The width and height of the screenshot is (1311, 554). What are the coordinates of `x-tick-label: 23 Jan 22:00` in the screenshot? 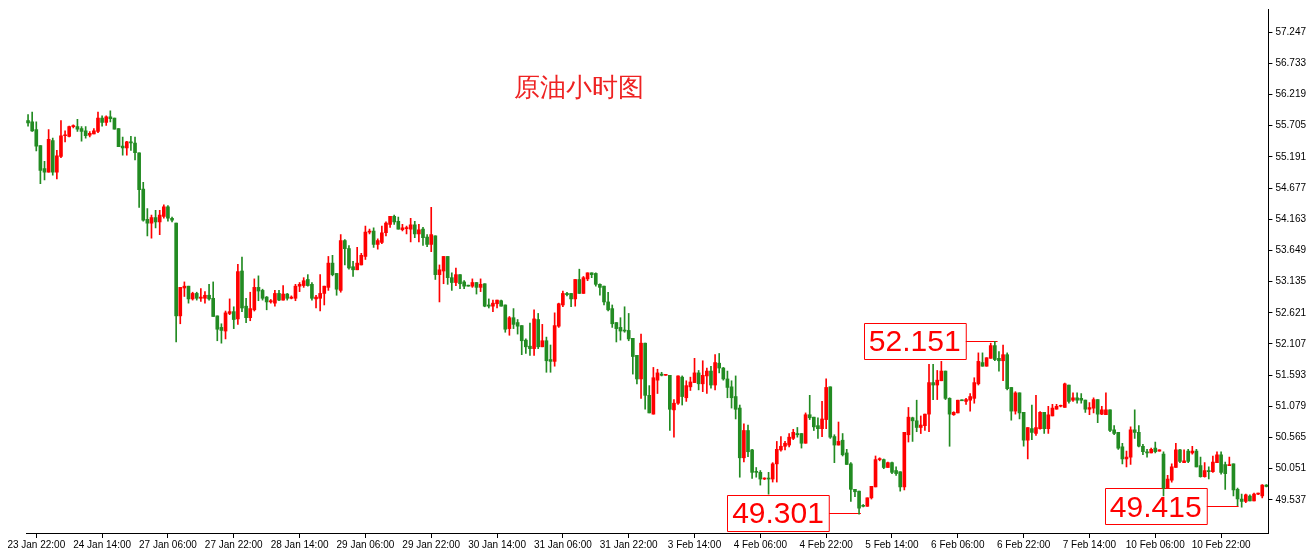 It's located at (36, 544).